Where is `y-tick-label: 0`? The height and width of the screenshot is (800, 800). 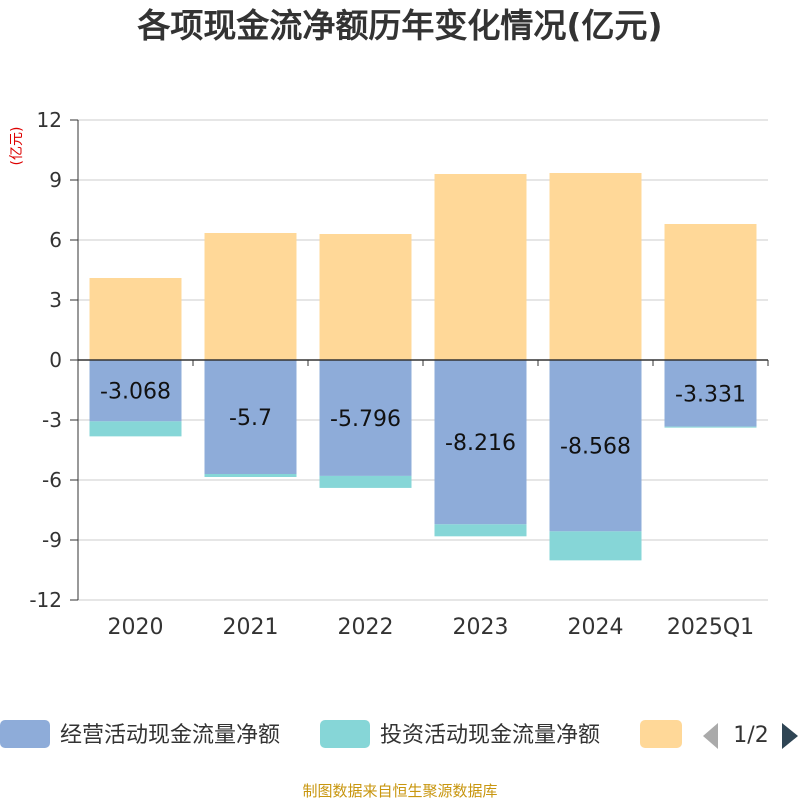 y-tick-label: 0 is located at coordinates (55, 360).